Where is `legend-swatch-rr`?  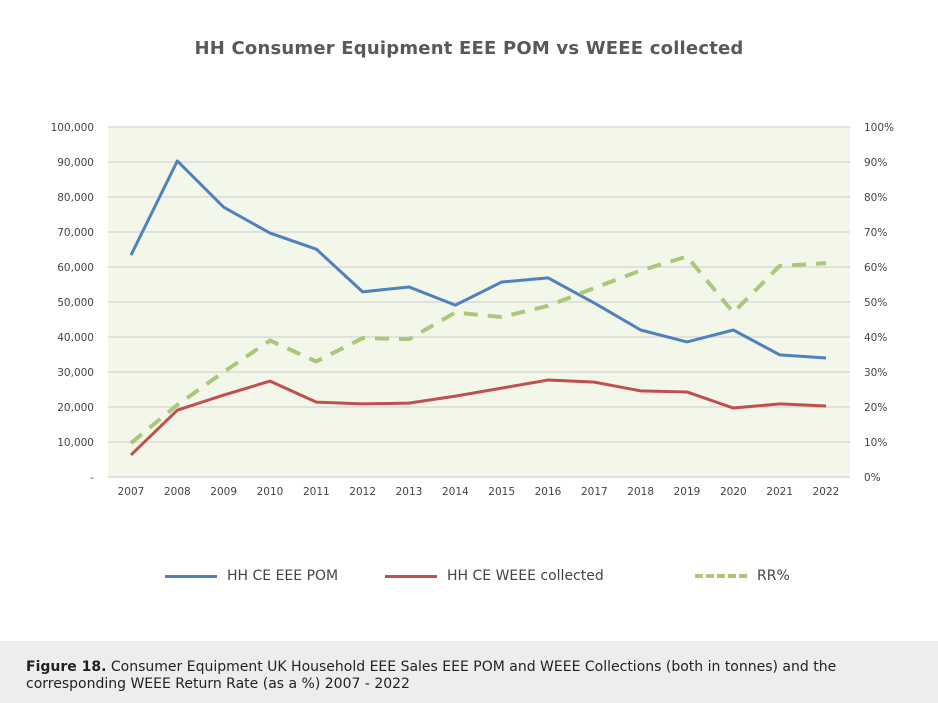
legend-swatch-rr is located at coordinates (721, 576).